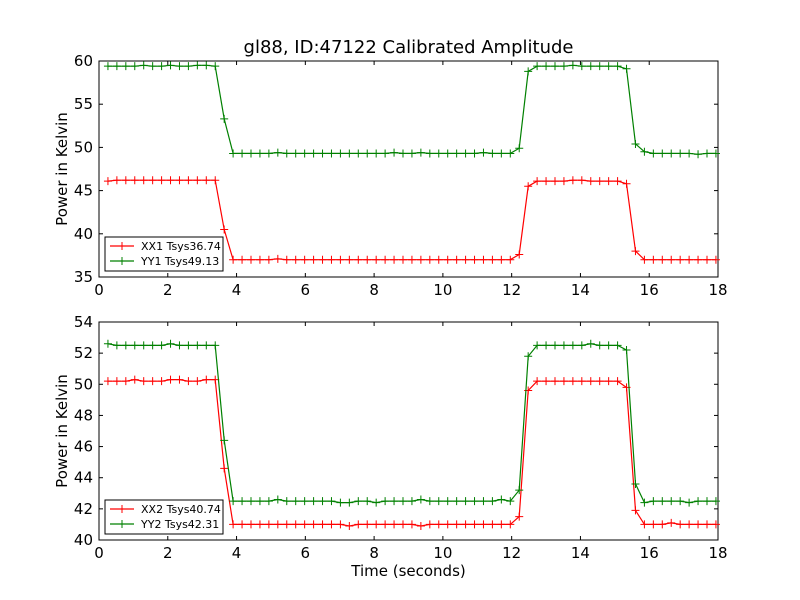 This screenshot has height=600, width=800. What do you see at coordinates (83, 353) in the screenshot?
I see `y-tick-label: 52` at bounding box center [83, 353].